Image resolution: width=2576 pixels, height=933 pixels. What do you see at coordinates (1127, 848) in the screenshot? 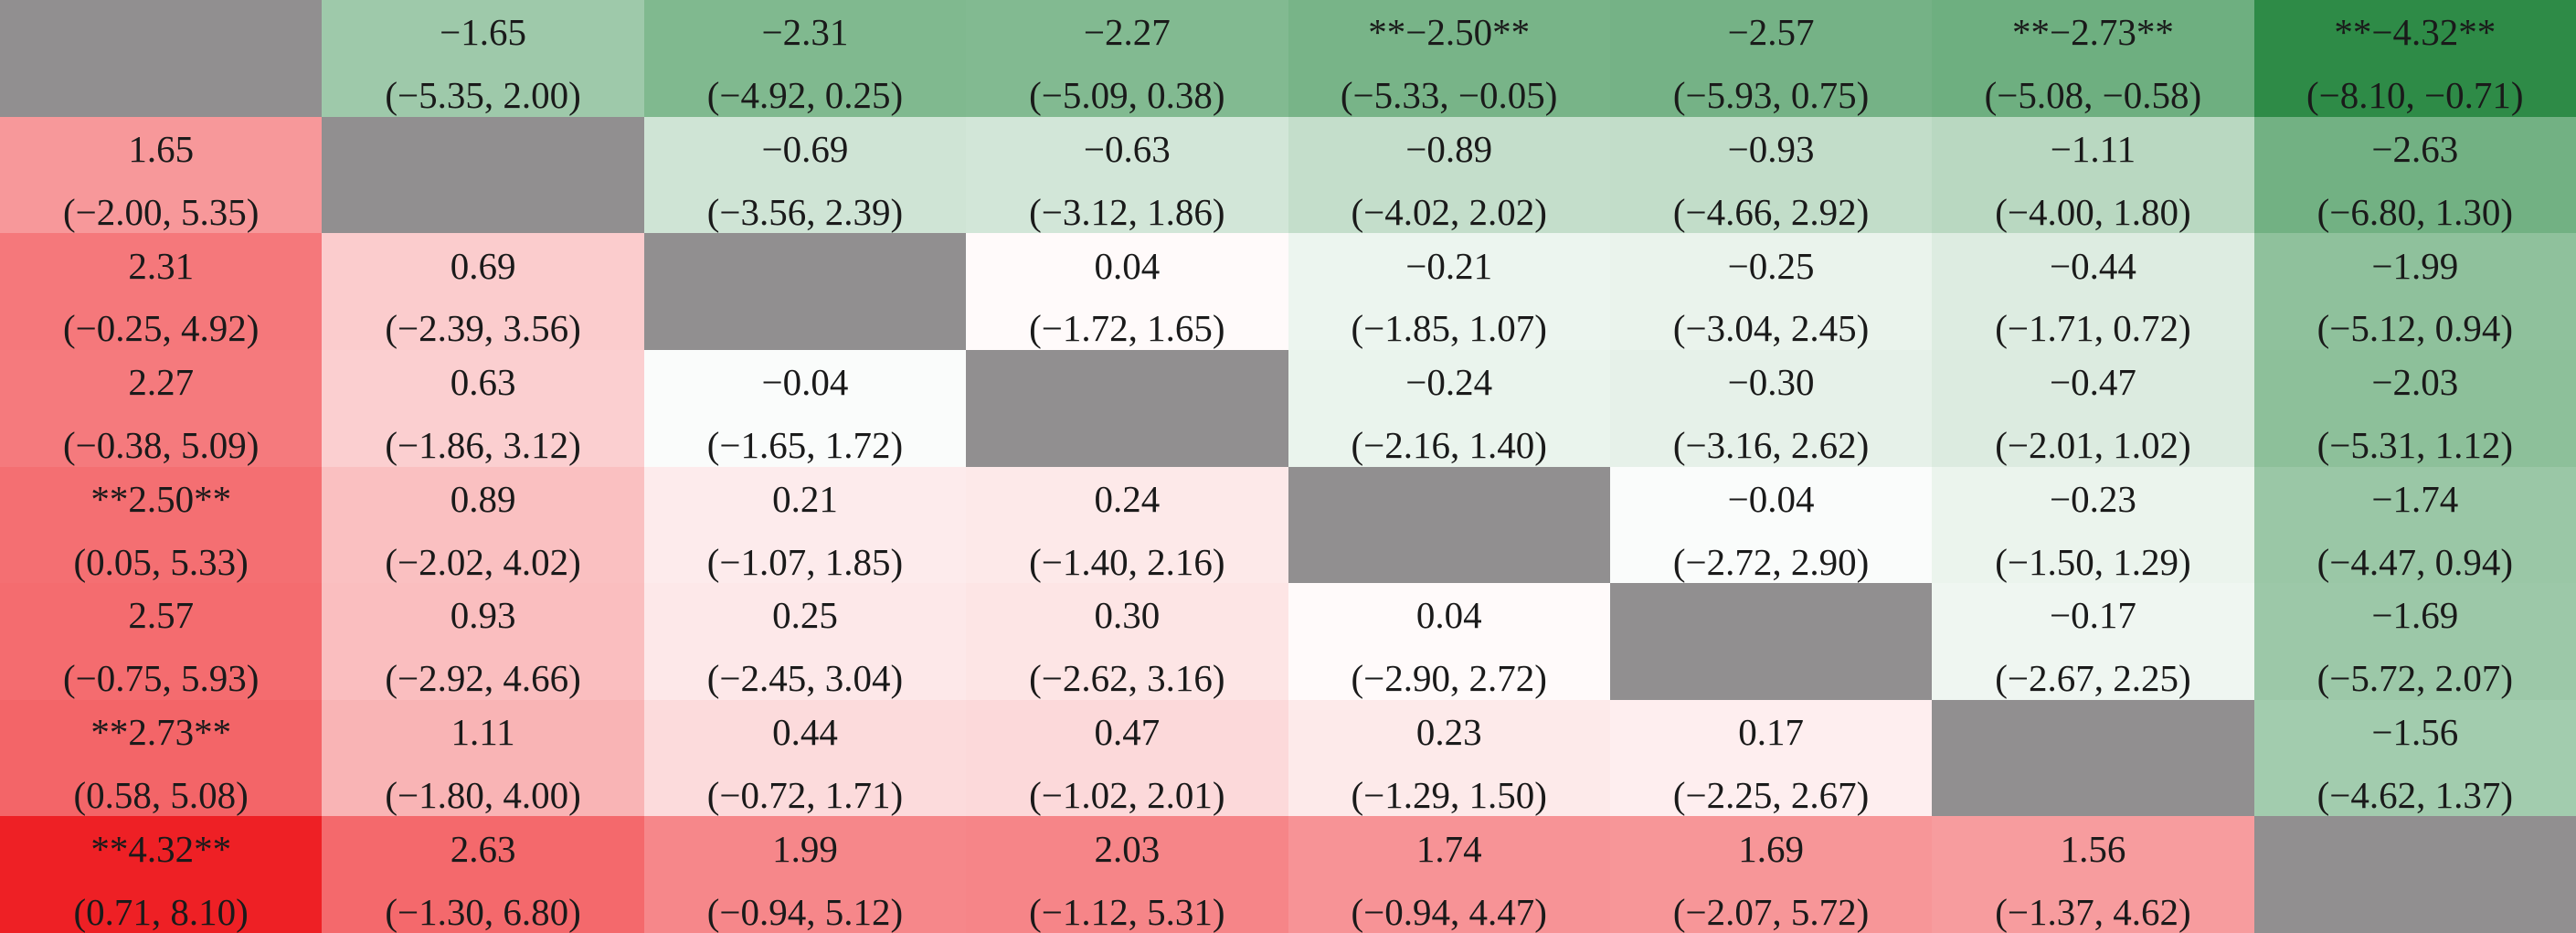
I see `effect-estimate: 2.03` at bounding box center [1127, 848].